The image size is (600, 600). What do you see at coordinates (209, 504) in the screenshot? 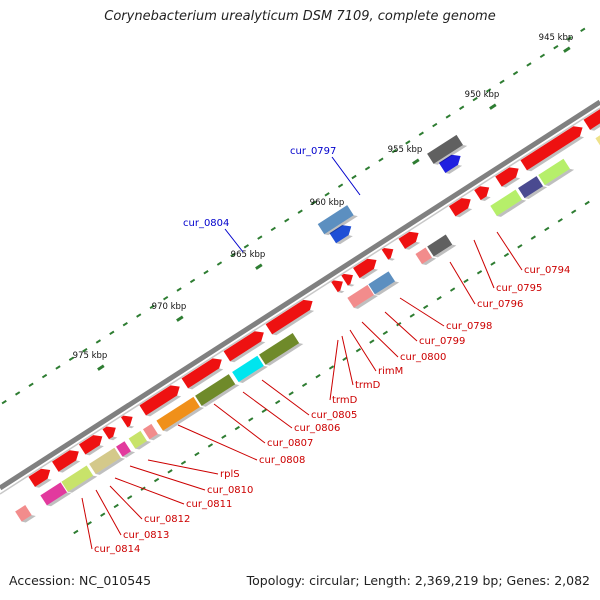
I see `gene-label-red: cur_0811` at bounding box center [209, 504].